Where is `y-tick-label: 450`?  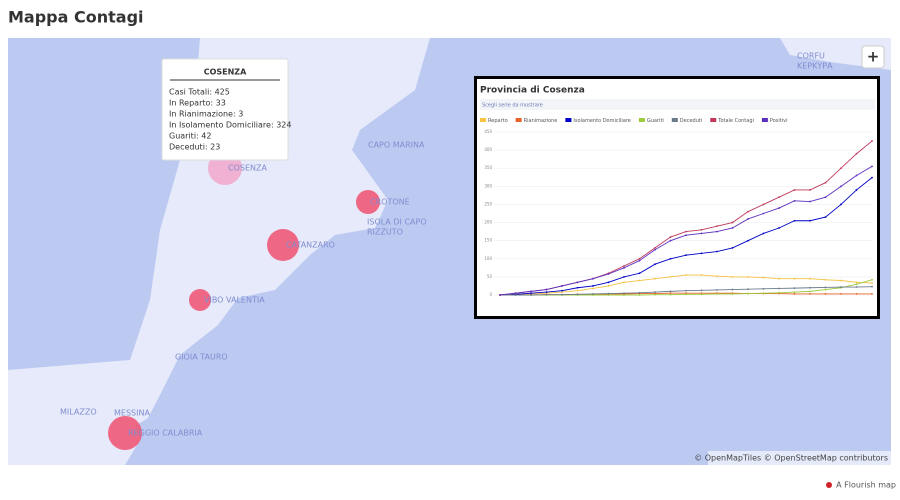 y-tick-label: 450 is located at coordinates (488, 131).